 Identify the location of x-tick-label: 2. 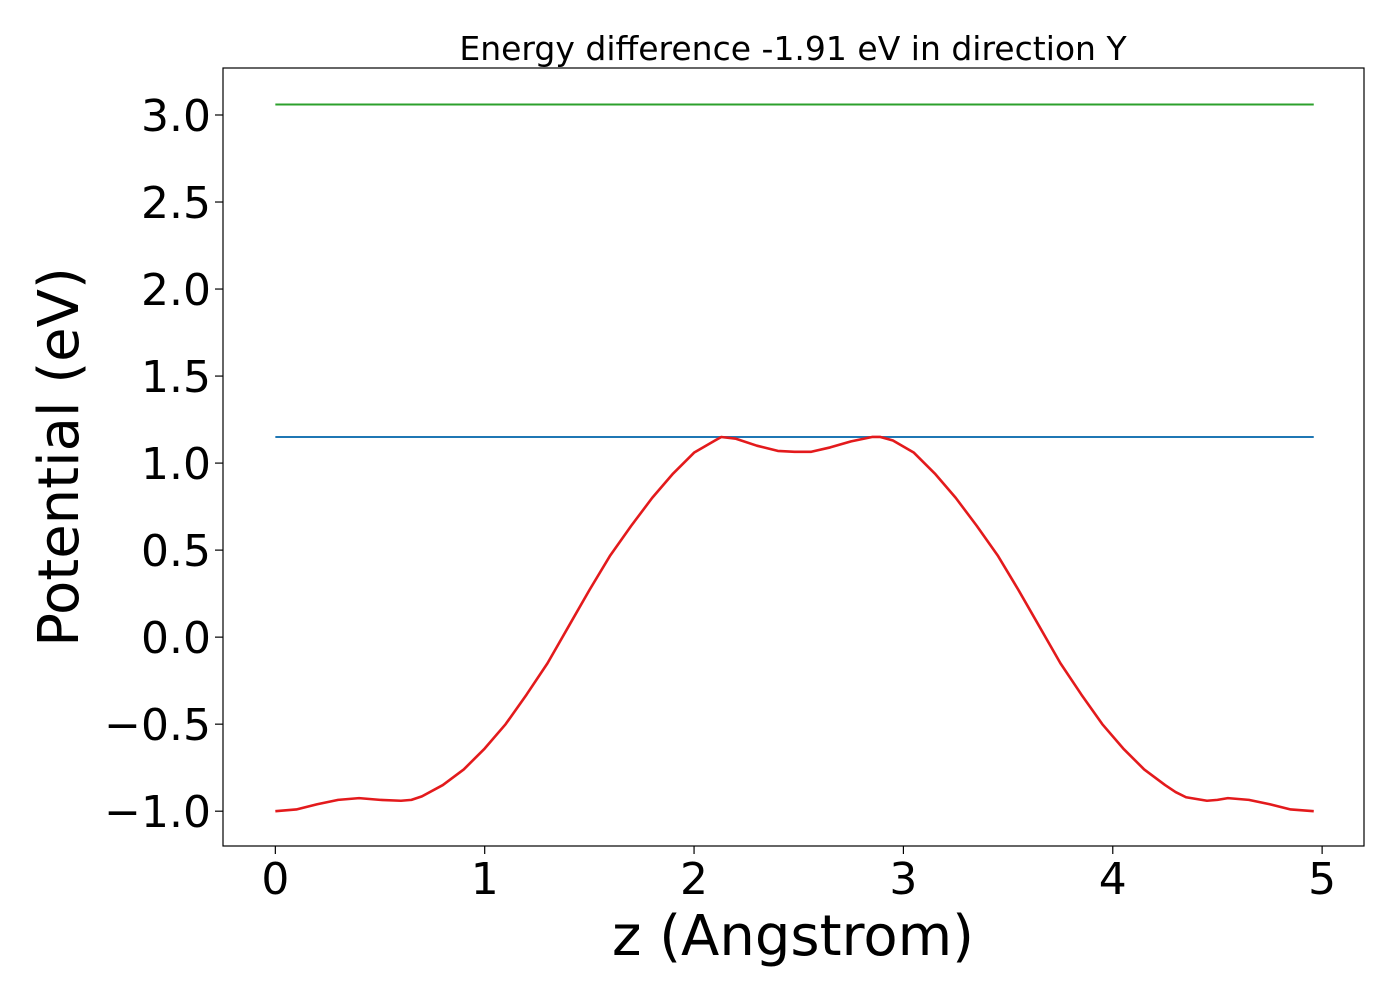
(694, 879).